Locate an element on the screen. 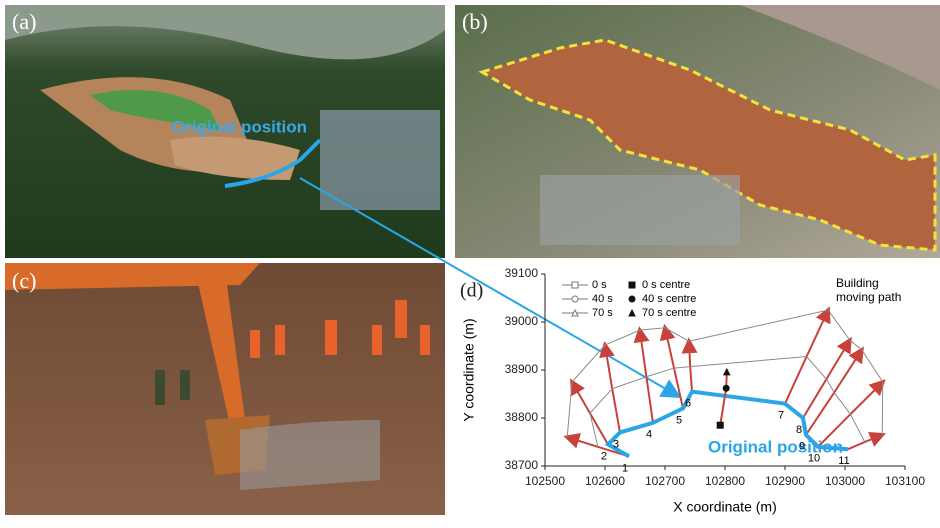 The height and width of the screenshot is (528, 940). legend-label: 40 s is located at coordinates (602, 299).